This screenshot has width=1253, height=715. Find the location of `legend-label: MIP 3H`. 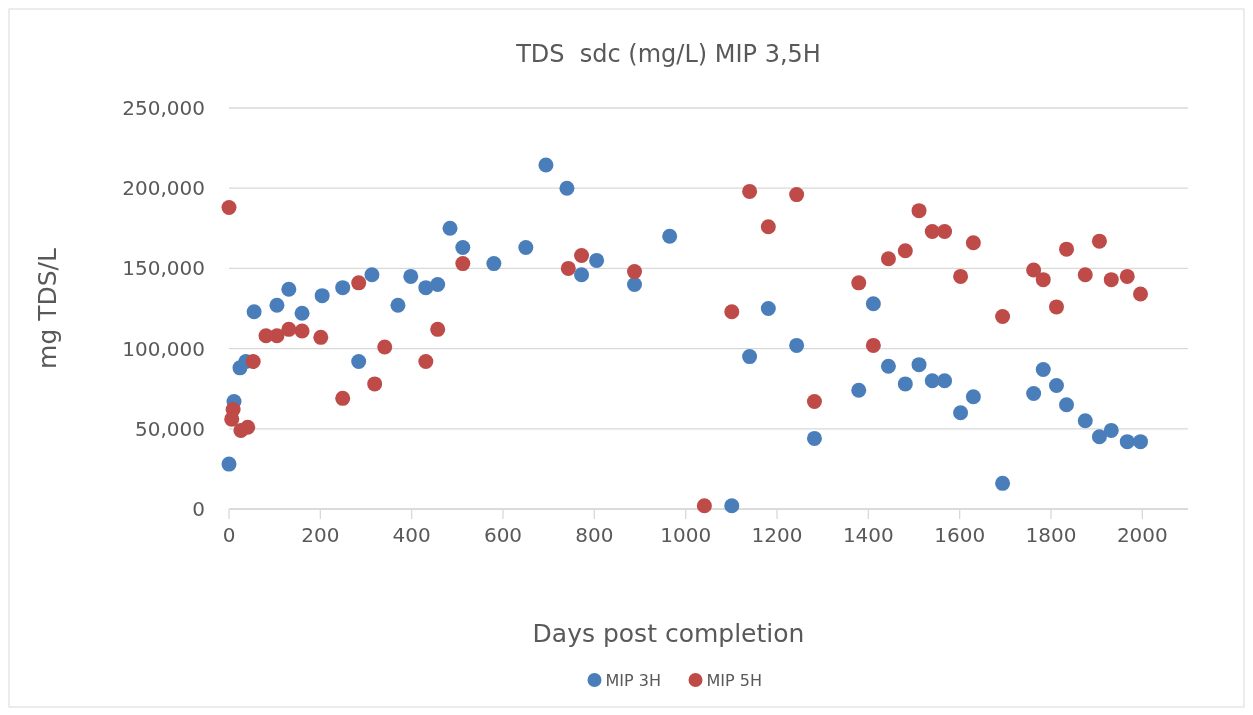

legend-label: MIP 3H is located at coordinates (633, 680).